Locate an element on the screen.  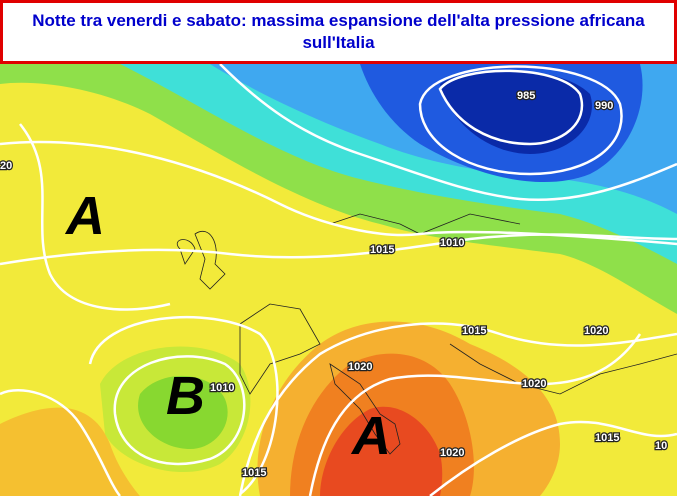
isobar-label: 10 is located at coordinates (661, 446).